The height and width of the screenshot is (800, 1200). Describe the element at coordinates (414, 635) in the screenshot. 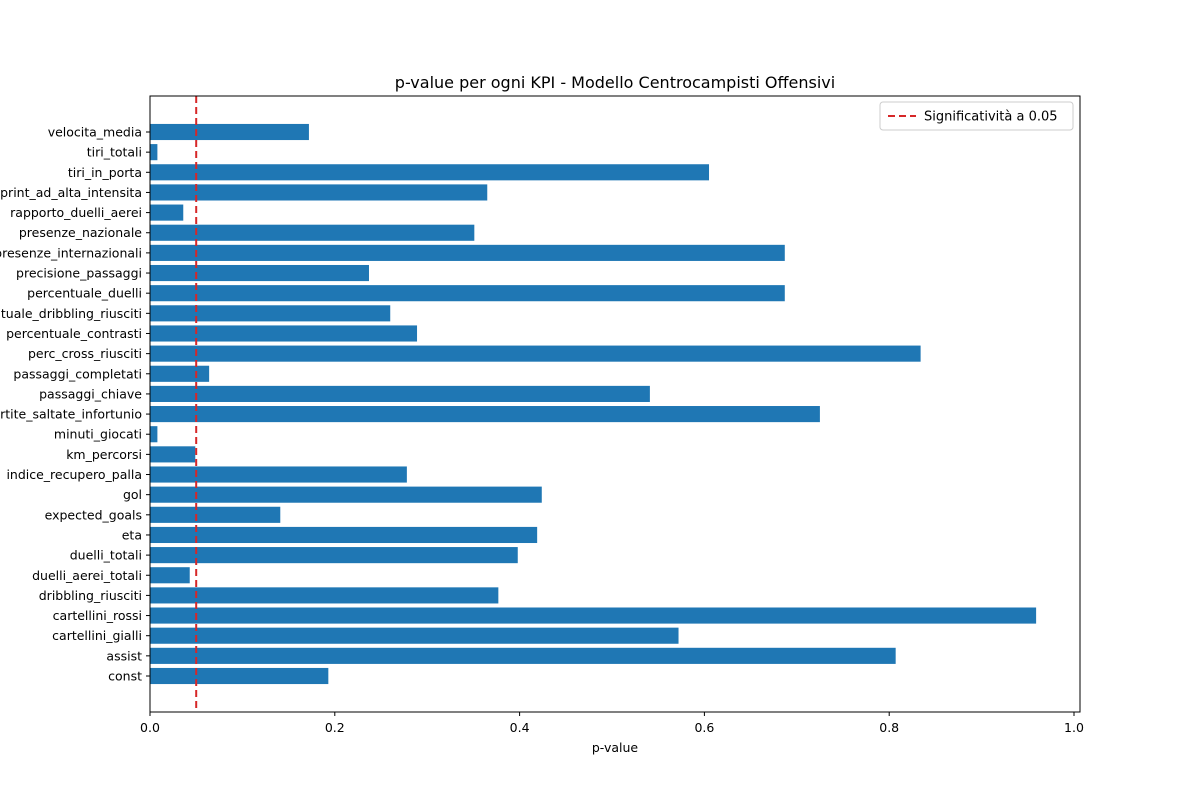

I see `bar-cartellini_gialli` at that location.